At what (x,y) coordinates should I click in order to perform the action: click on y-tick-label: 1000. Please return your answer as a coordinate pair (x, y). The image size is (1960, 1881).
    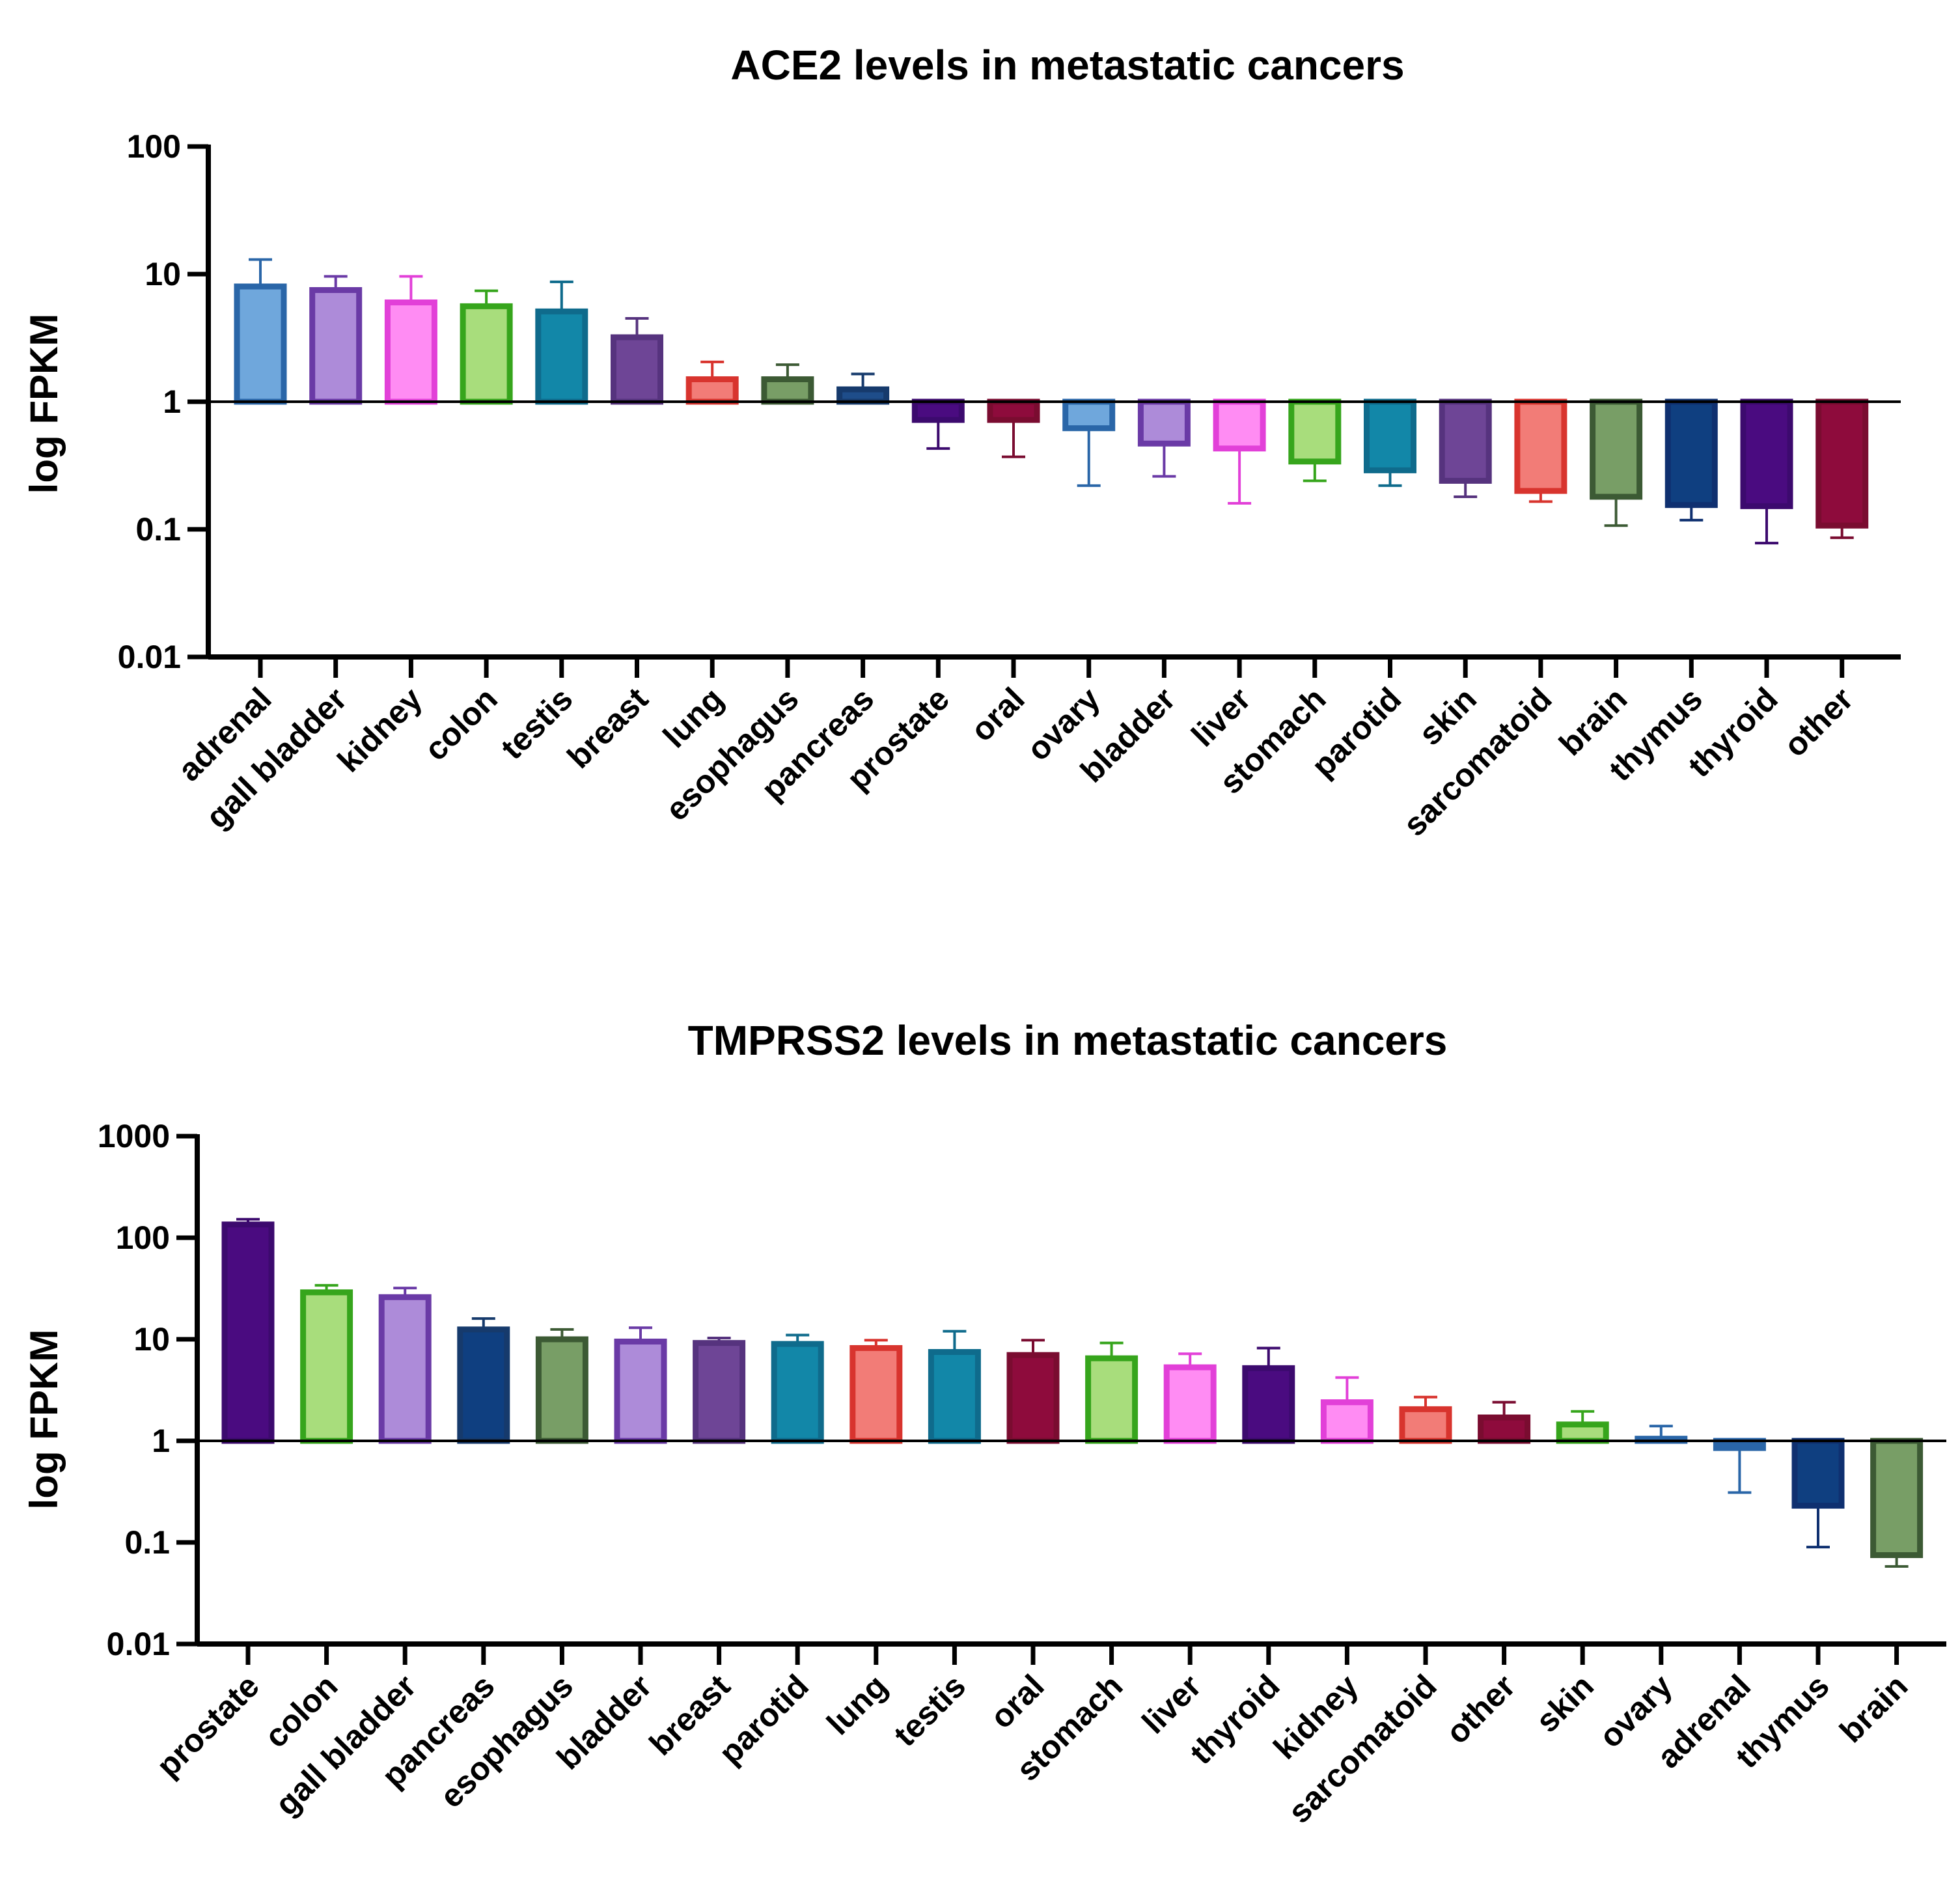
    Looking at the image, I should click on (134, 1136).